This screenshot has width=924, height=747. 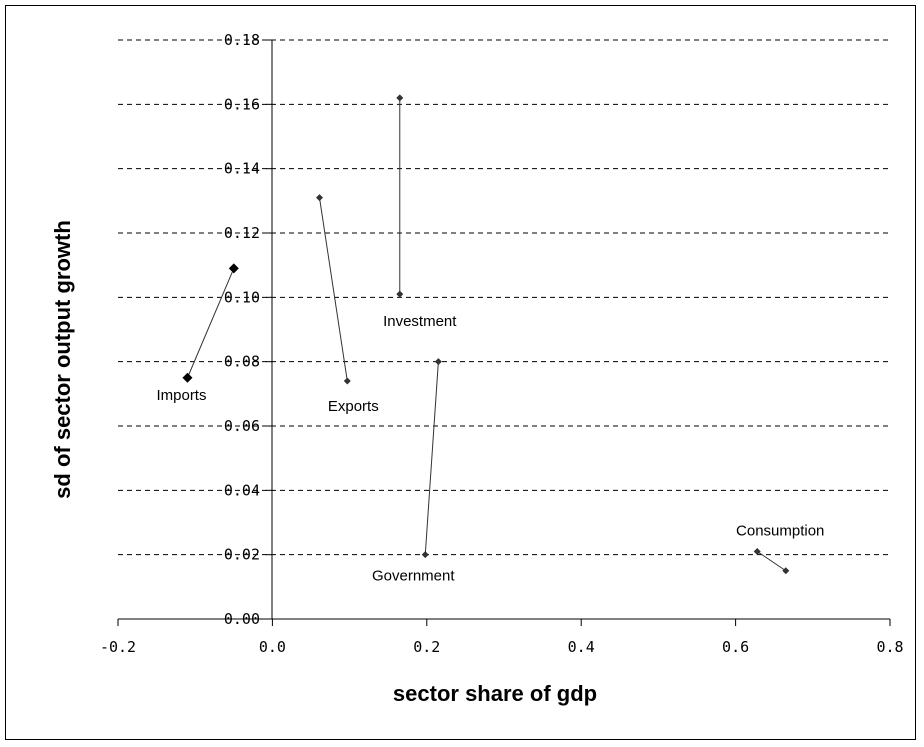 What do you see at coordinates (242, 169) in the screenshot?
I see `y-tick-label-7: 0.14` at bounding box center [242, 169].